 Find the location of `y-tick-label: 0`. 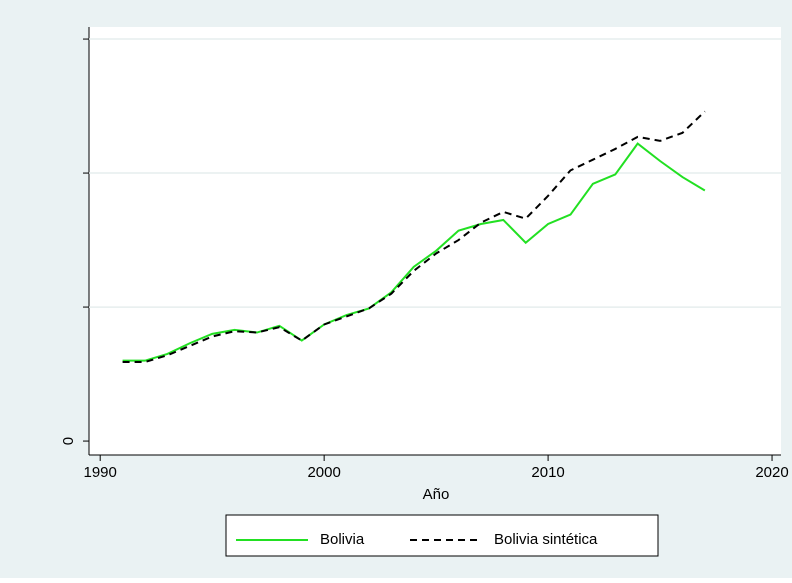

y-tick-label: 0 is located at coordinates (68, 441).